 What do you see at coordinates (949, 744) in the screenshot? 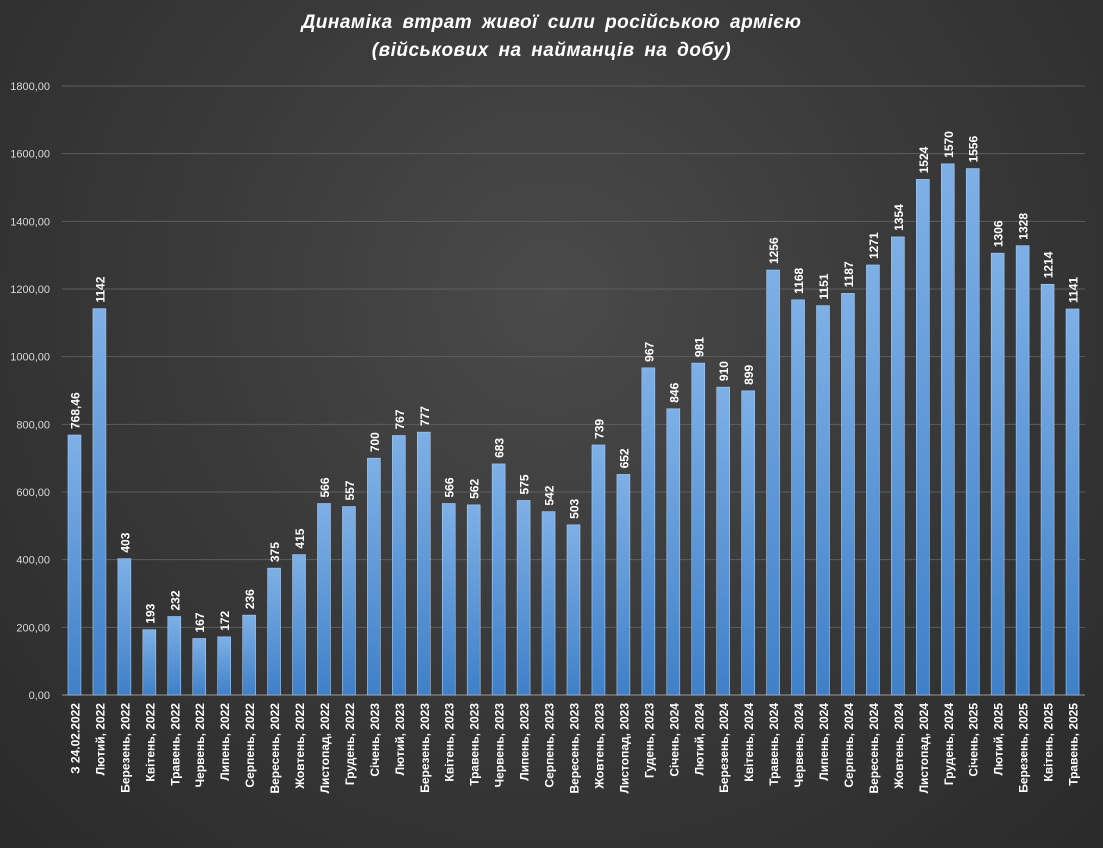
I see `x-tick-label: Грудень, 2024` at bounding box center [949, 744].